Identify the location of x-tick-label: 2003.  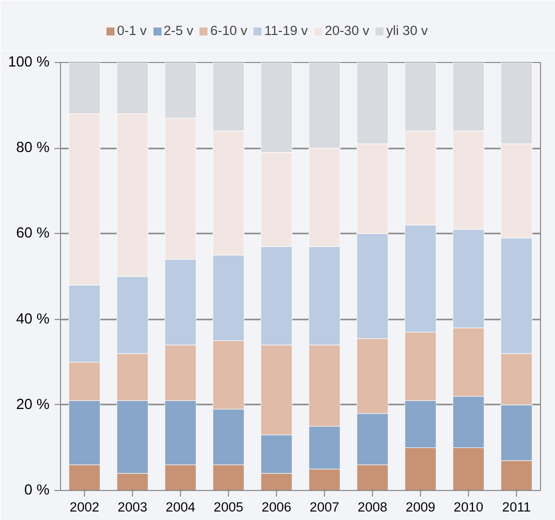
(133, 507).